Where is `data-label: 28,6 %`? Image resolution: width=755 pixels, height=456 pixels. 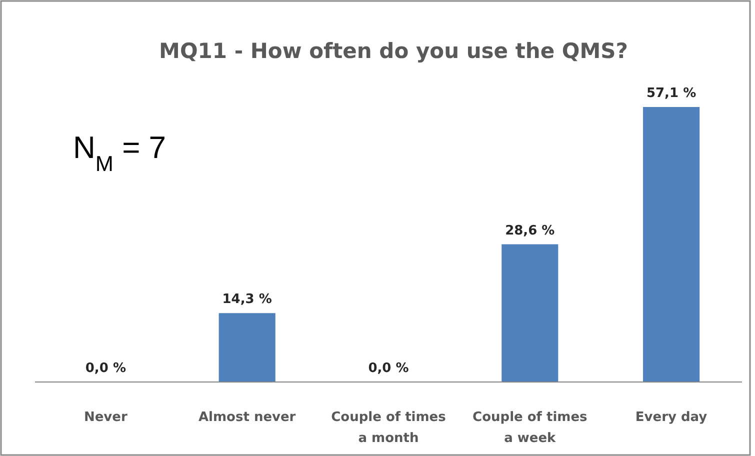
data-label: 28,6 % is located at coordinates (530, 230).